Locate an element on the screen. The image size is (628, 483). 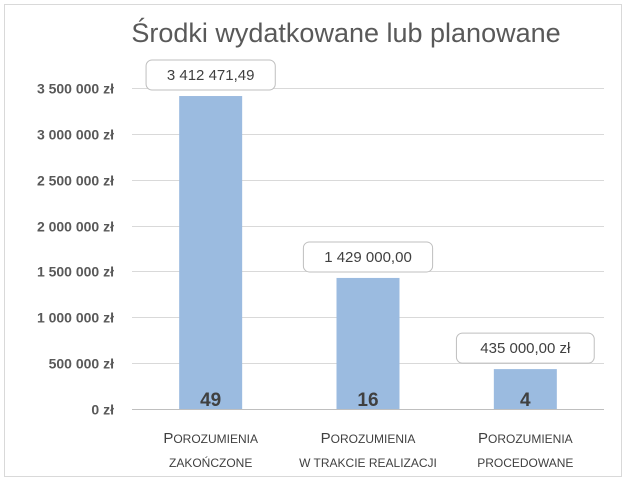
bar-count-label: 16 is located at coordinates (367, 400).